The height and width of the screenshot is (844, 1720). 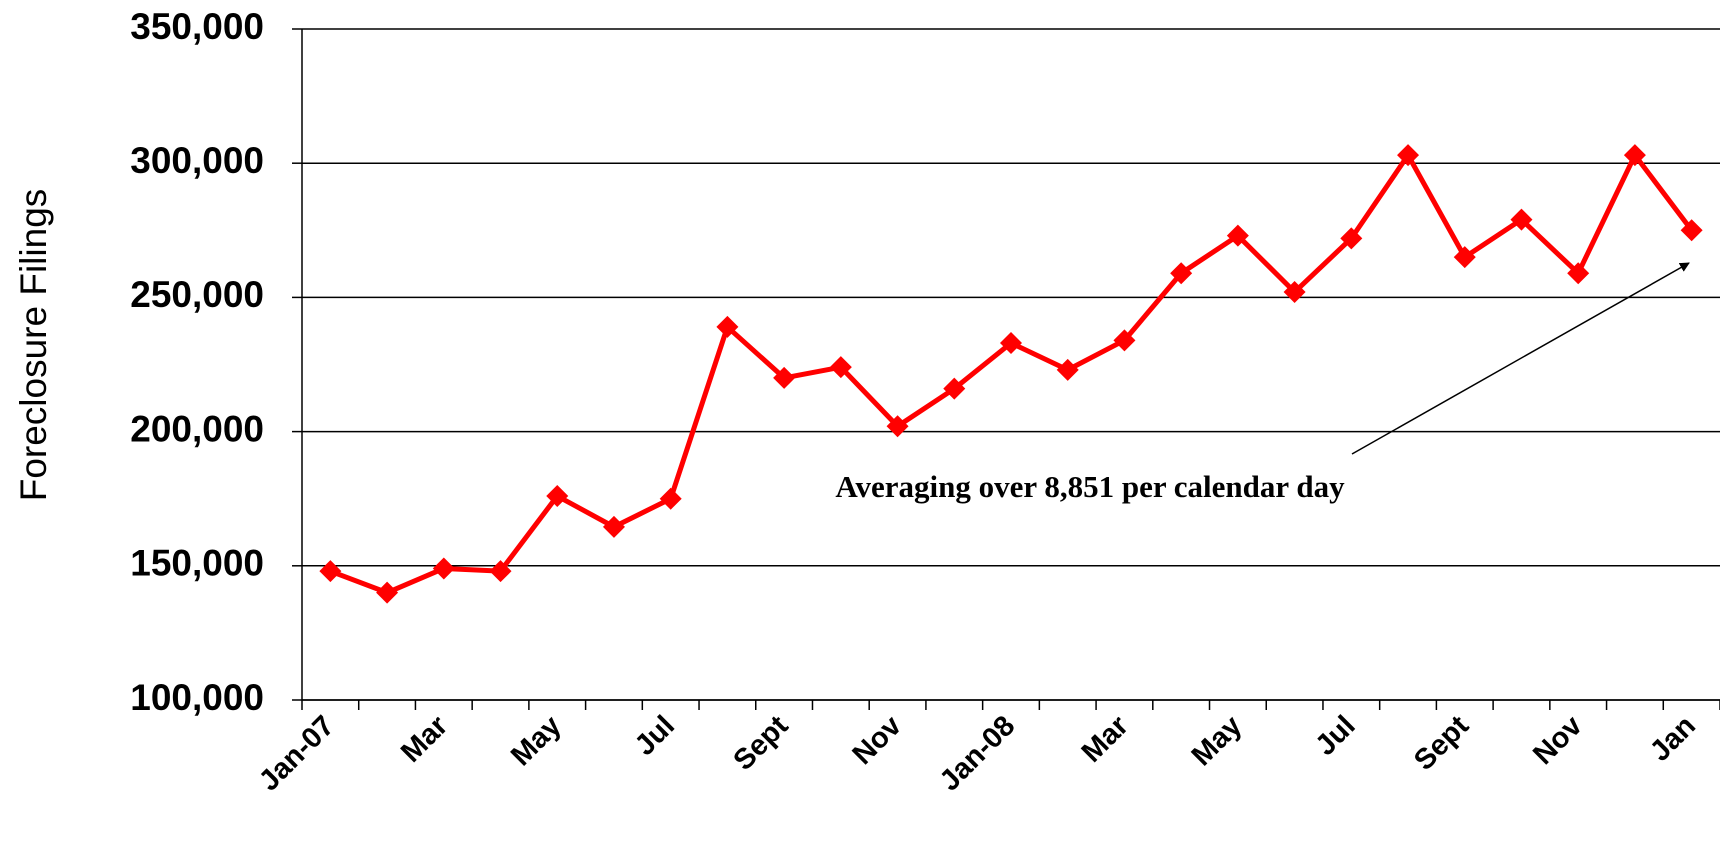 I want to click on annotation-arrow, so click(x=1520, y=358).